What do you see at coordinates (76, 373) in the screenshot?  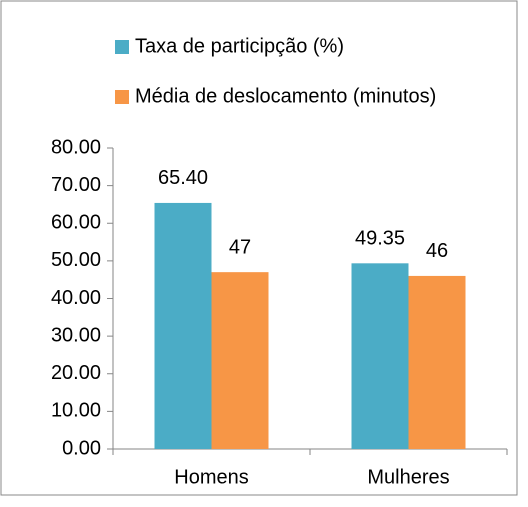 I see `y-tick-label: 20.00` at bounding box center [76, 373].